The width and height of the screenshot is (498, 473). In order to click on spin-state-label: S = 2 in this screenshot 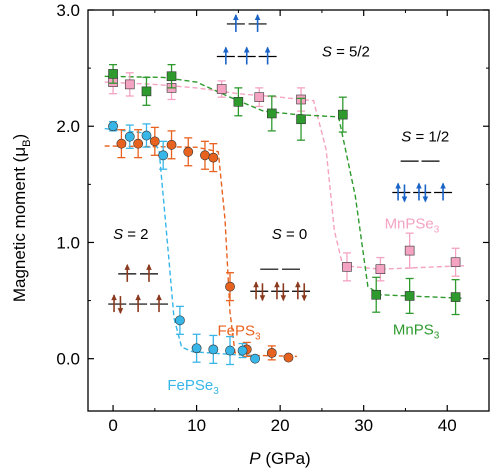, I will do `click(130, 234)`.